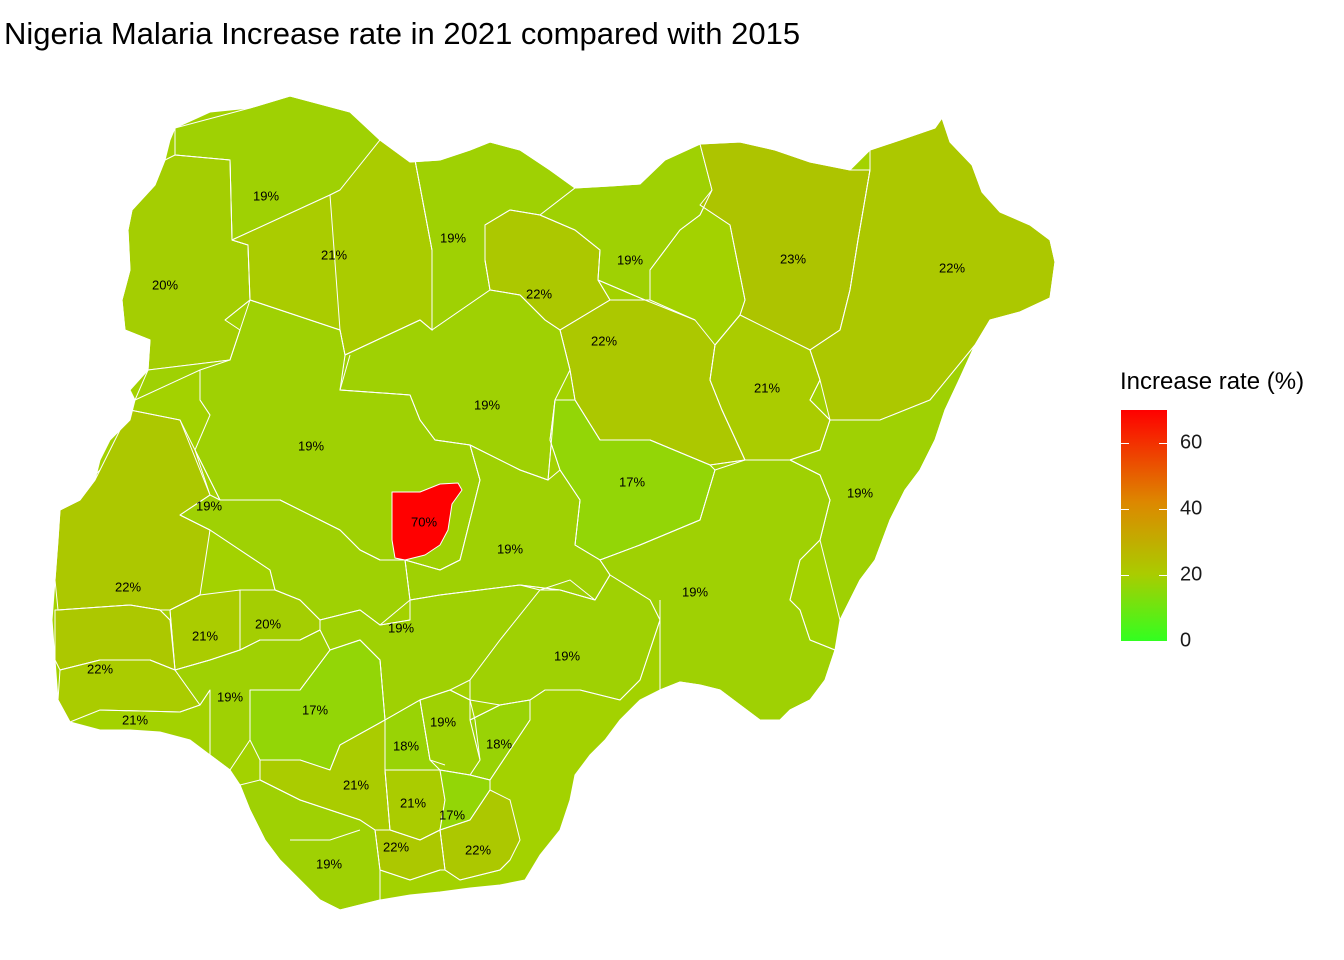 This screenshot has height=960, width=1344. What do you see at coordinates (1144, 525) in the screenshot?
I see `legend-color-bar` at bounding box center [1144, 525].